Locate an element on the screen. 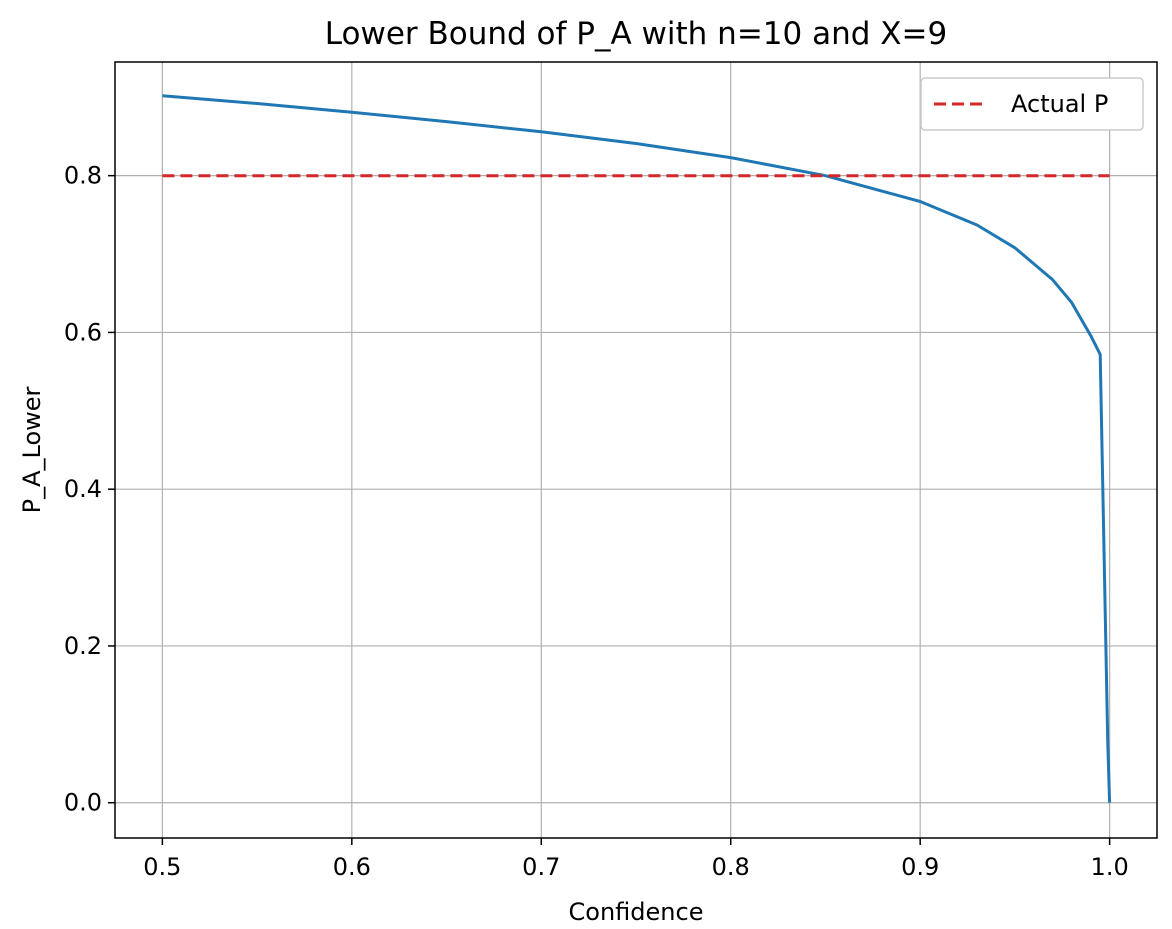 This screenshot has height=929, width=1172. y-tick-label: 0.0 is located at coordinates (83, 803).